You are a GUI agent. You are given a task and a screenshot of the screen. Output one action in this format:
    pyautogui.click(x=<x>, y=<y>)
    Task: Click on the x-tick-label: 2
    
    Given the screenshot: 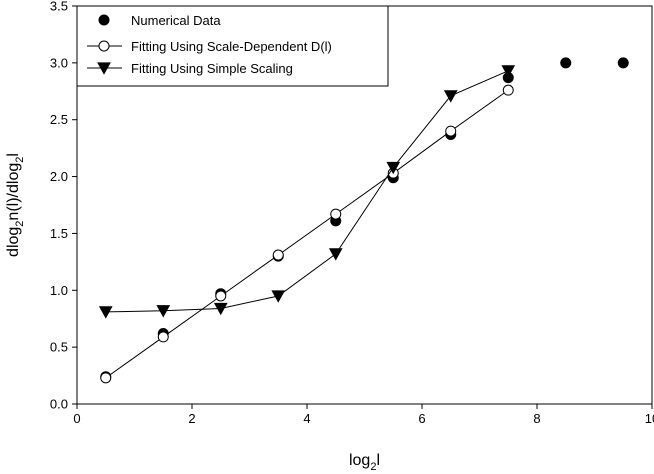 What is the action you would take?
    pyautogui.click(x=191, y=418)
    